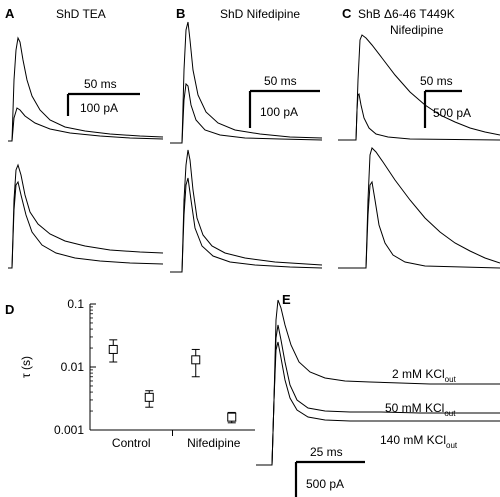  I want to click on panel-c-time-scale: 50 ms, so click(436, 81).